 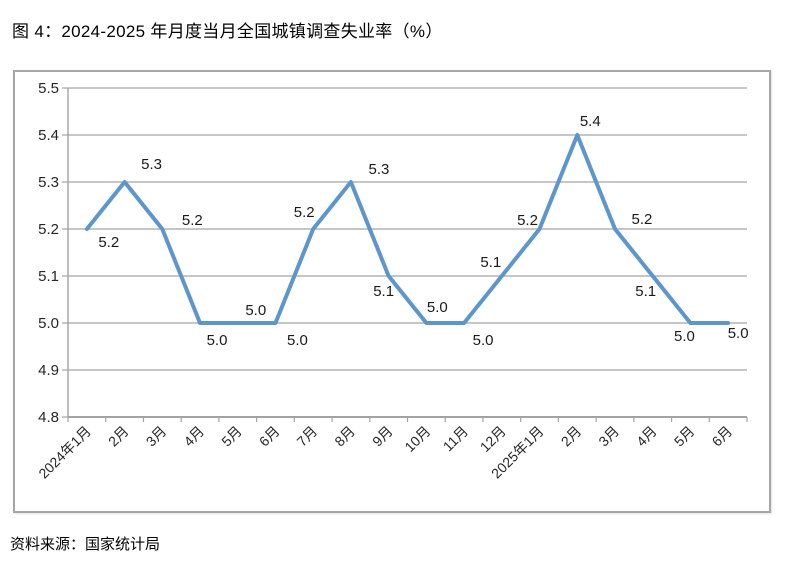 I want to click on y-axis-tick-label: 5.4, so click(x=48, y=135).